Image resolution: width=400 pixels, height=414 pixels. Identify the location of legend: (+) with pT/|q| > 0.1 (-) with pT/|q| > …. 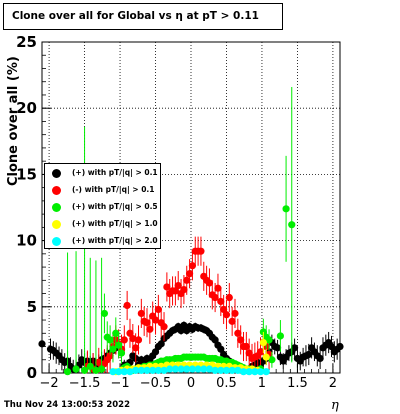
(102, 206).